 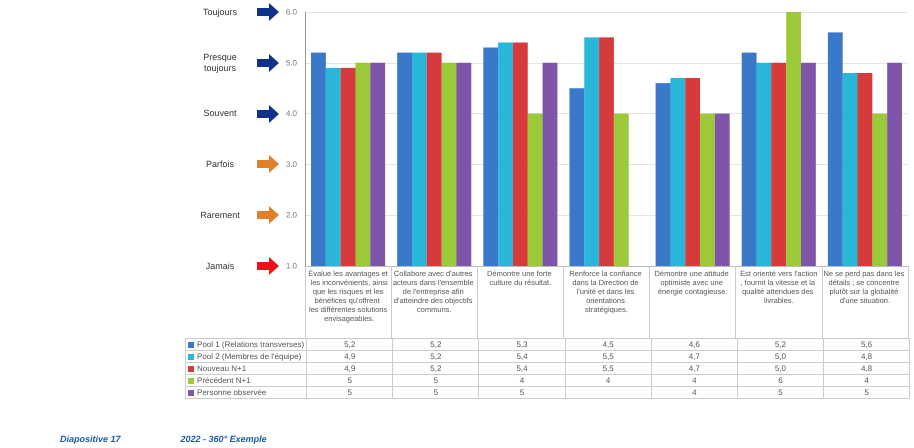 I want to click on y-tick-label: 2.0, so click(x=292, y=215).